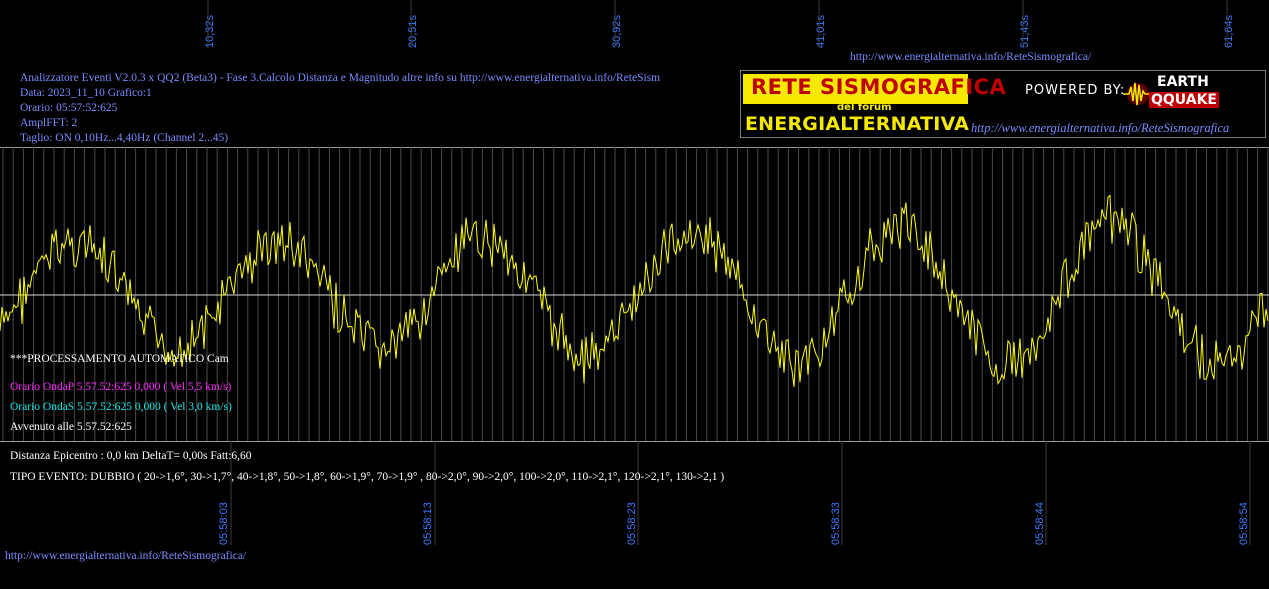  Describe the element at coordinates (836, 523) in the screenshot. I see `bottom-time-tick: 05:58:33` at that location.